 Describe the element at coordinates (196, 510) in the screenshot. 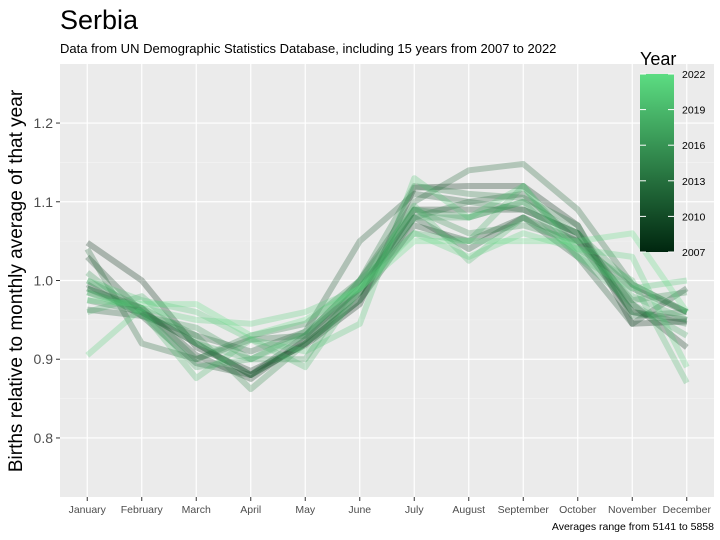

I see `x-tick-label: March` at that location.